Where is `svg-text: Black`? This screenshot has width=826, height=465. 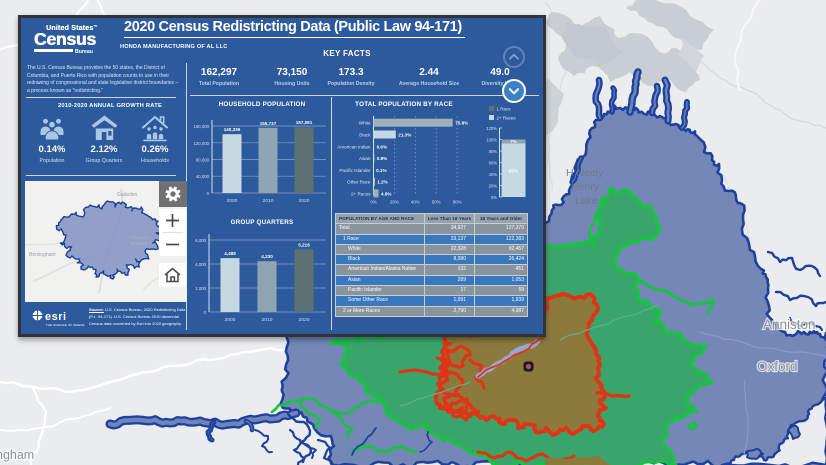 svg-text: Black is located at coordinates (365, 135).